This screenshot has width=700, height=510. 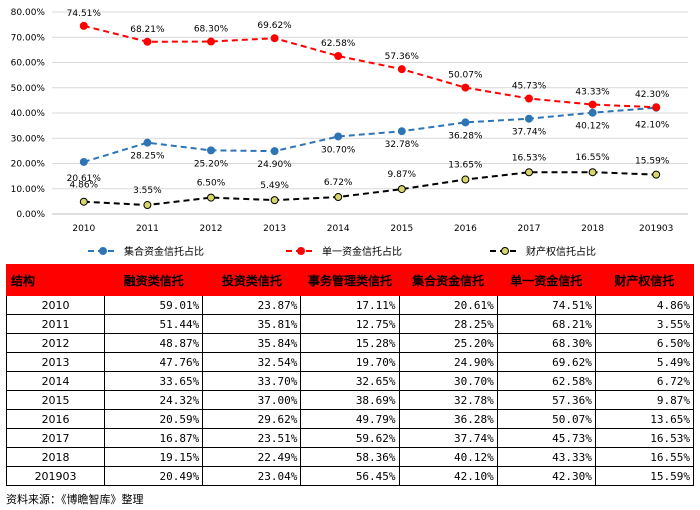 What do you see at coordinates (55, 438) in the screenshot?
I see `table-cell: 2017` at bounding box center [55, 438].